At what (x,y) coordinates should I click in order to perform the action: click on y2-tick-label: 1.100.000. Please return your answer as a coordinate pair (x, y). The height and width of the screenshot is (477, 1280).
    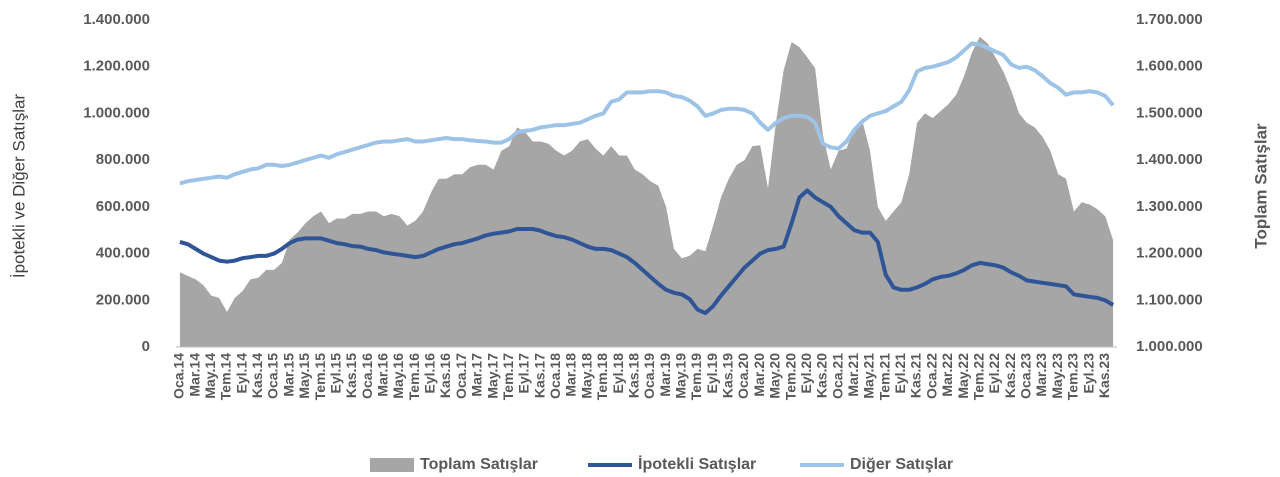
    Looking at the image, I should click on (1169, 299).